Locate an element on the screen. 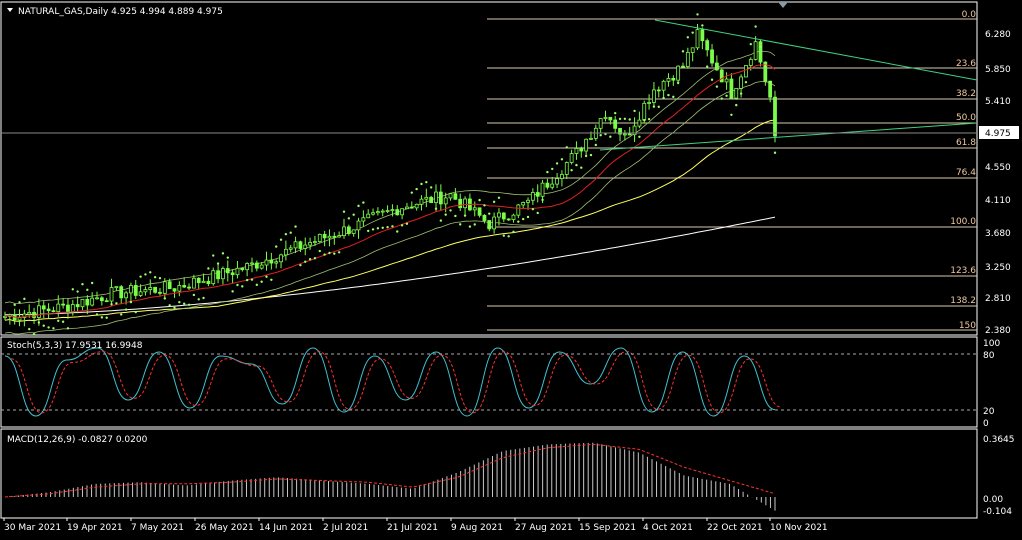 The image size is (1022, 540). fib-label: 0.0 is located at coordinates (969, 15).